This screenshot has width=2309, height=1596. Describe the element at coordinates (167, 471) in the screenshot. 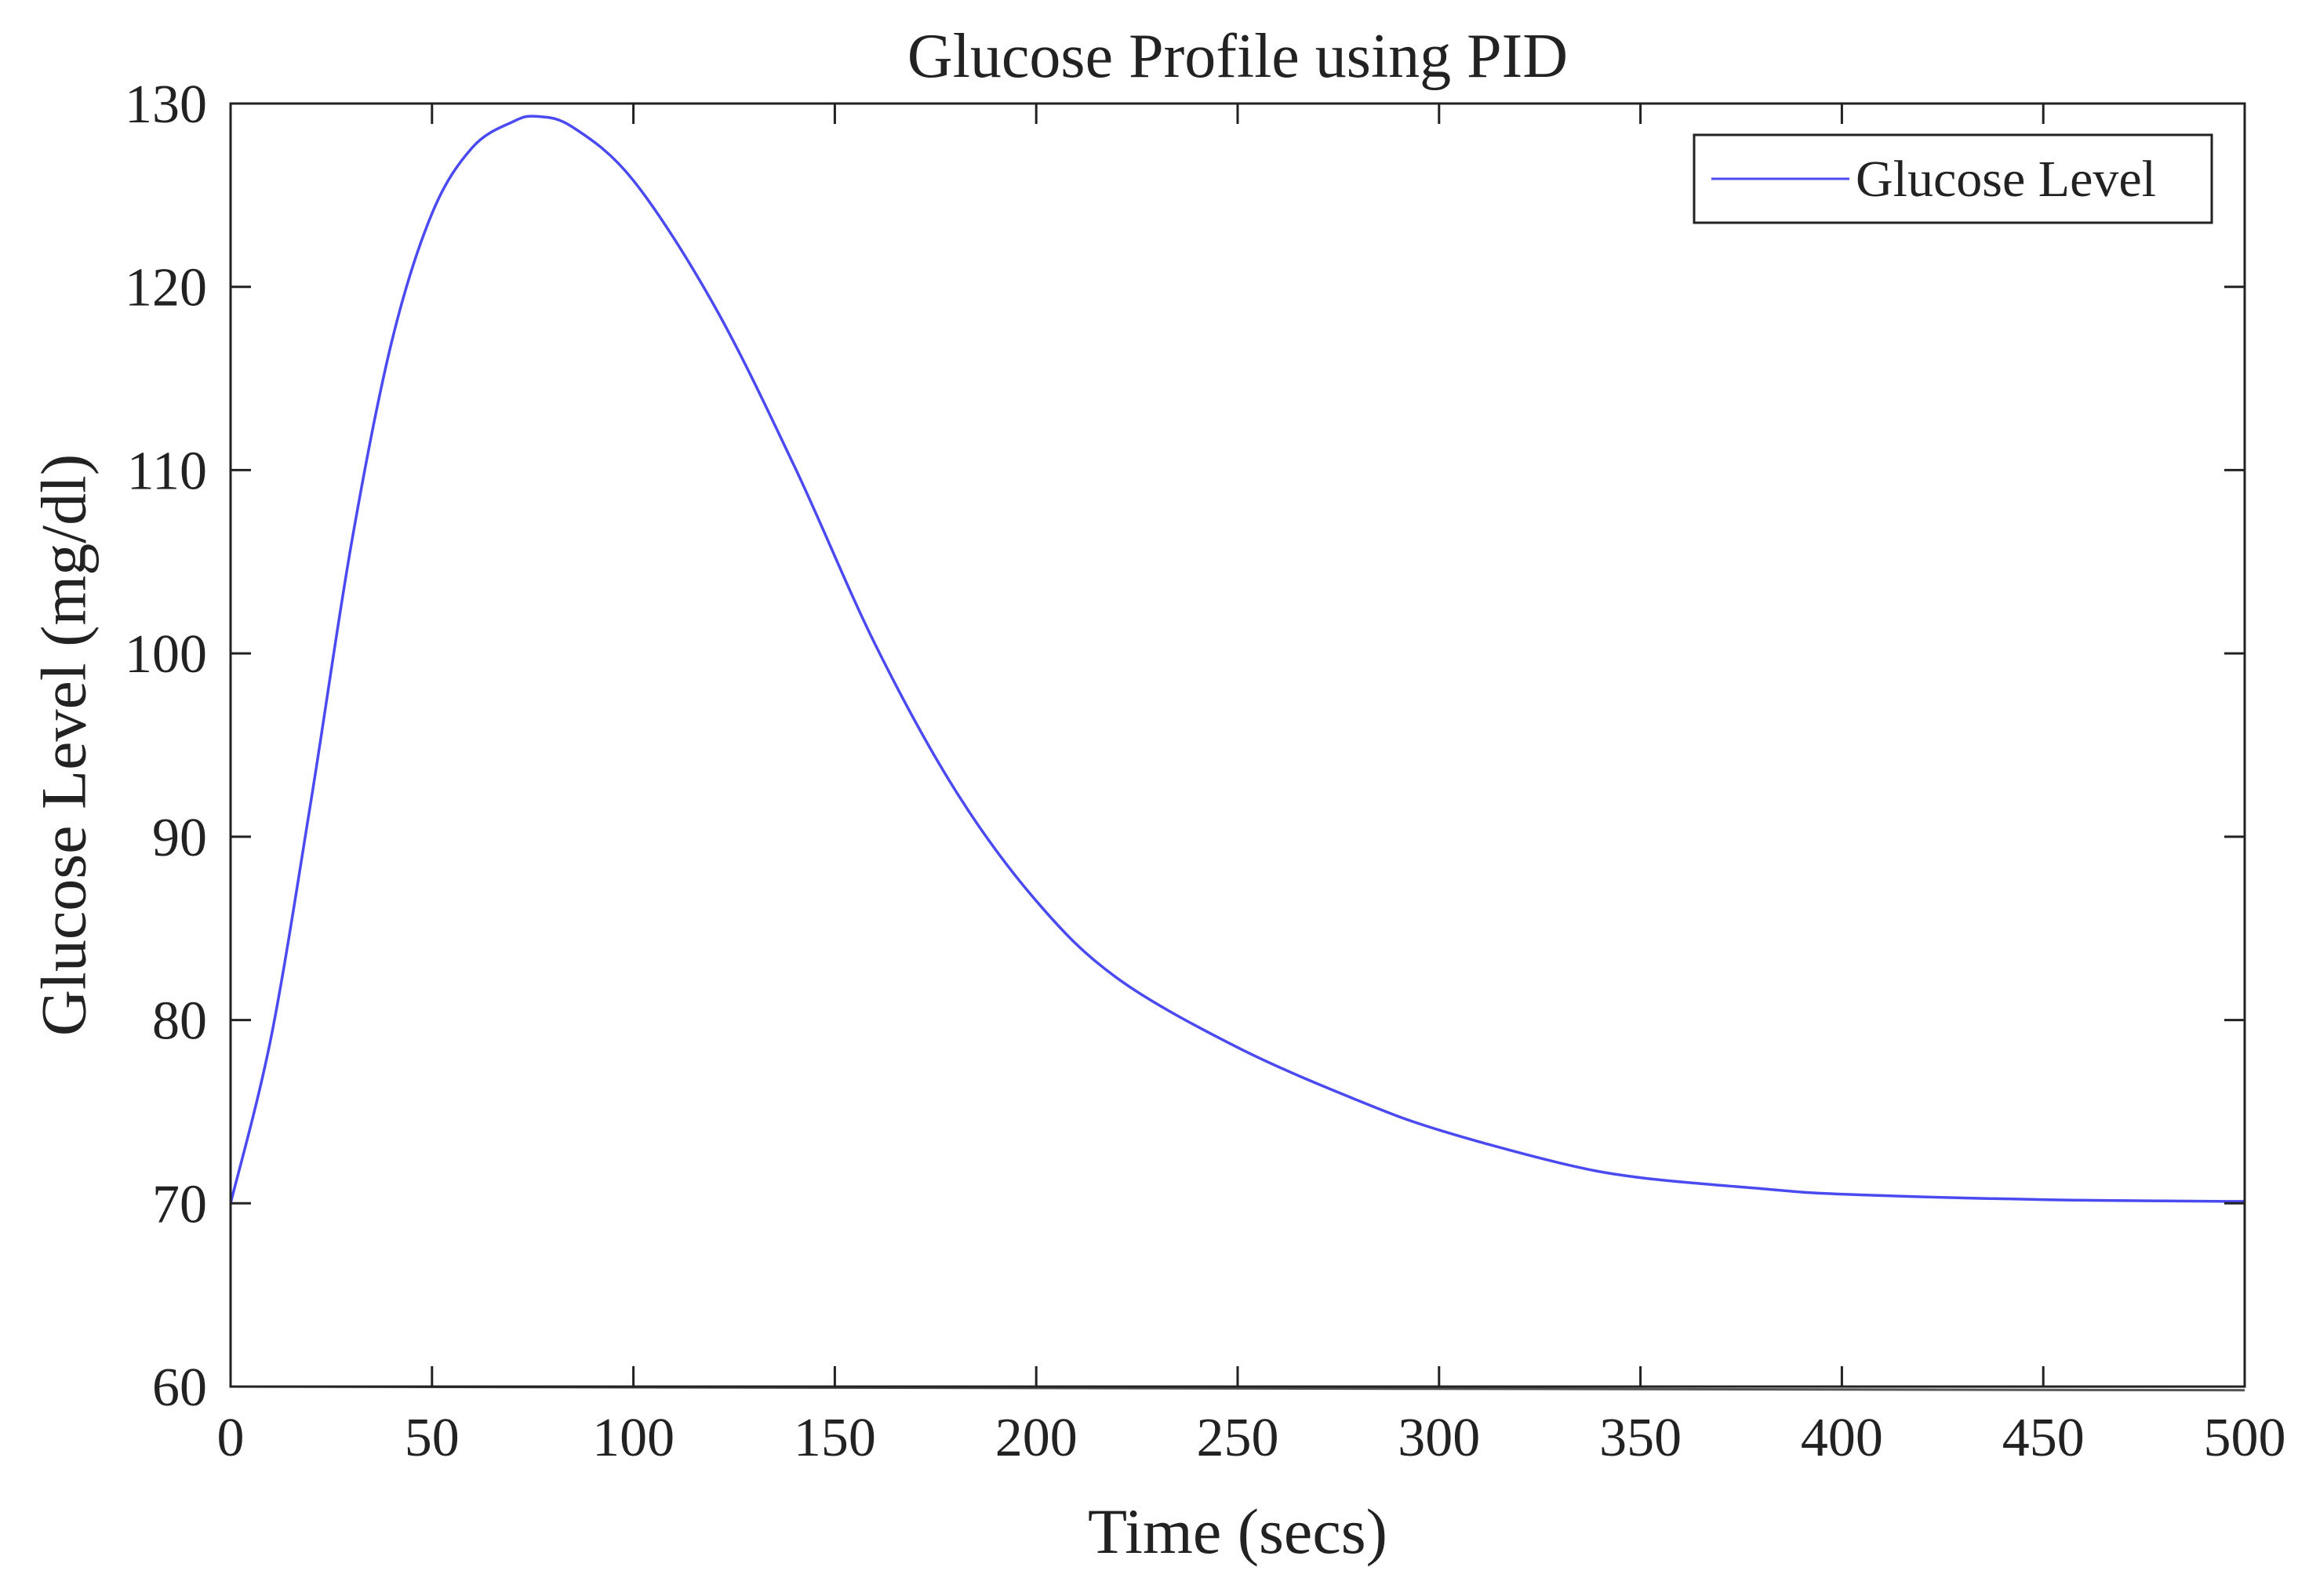

I see `y-tick-label: 110` at that location.